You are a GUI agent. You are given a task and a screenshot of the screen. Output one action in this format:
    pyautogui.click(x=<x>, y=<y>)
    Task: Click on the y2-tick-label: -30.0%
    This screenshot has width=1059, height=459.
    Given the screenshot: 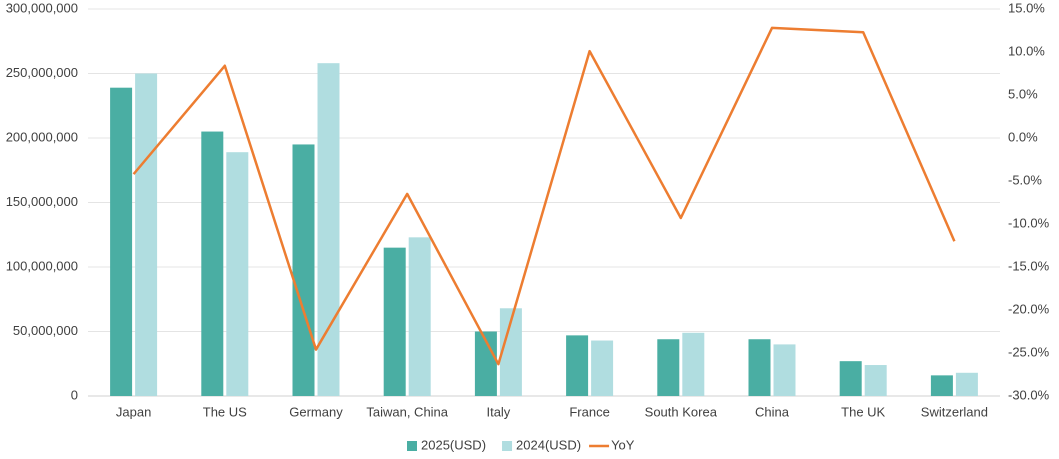 What is the action you would take?
    pyautogui.click(x=1029, y=394)
    